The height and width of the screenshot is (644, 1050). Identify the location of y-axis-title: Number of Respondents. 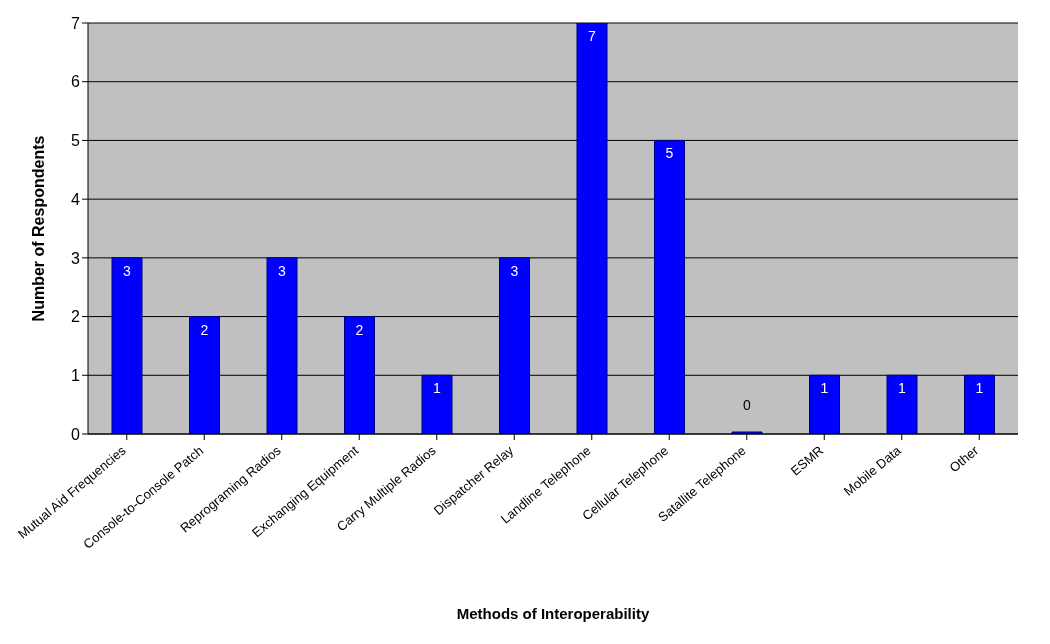
(38, 228).